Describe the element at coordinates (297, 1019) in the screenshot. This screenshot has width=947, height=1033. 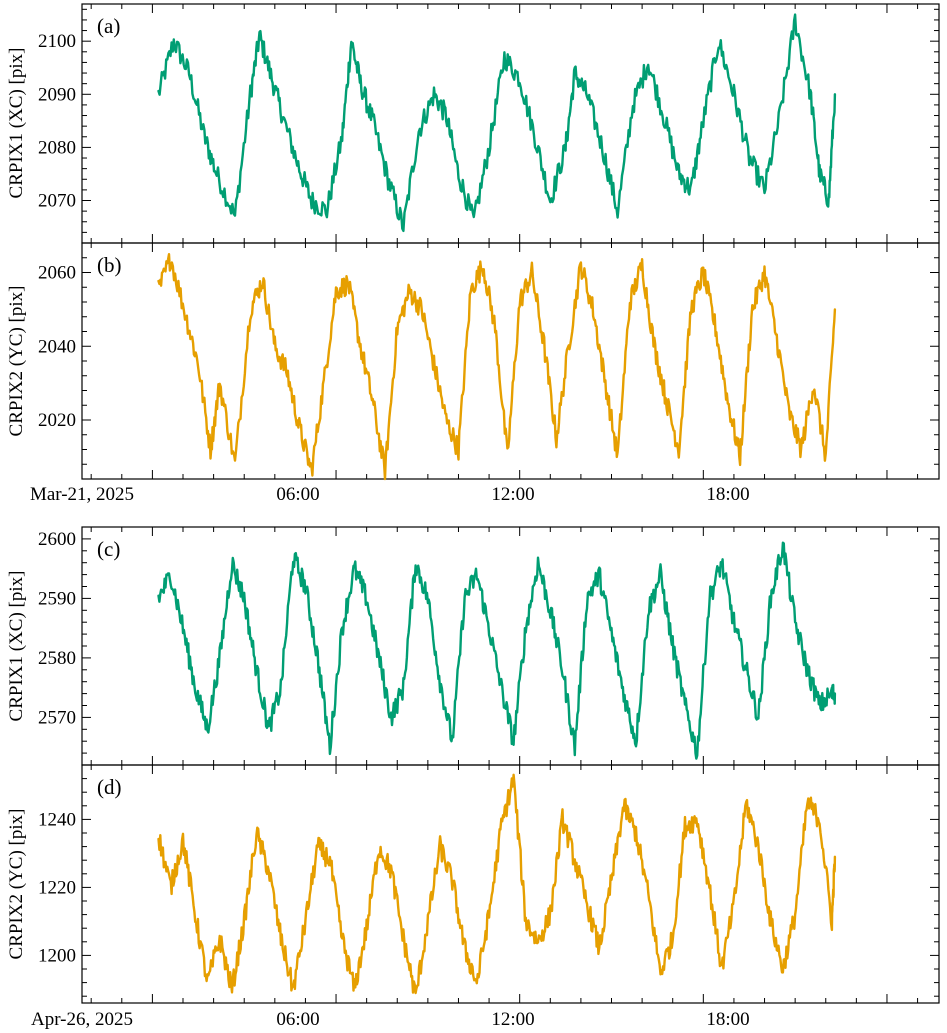
I see `lower-xtick-label-1: 06:00` at that location.